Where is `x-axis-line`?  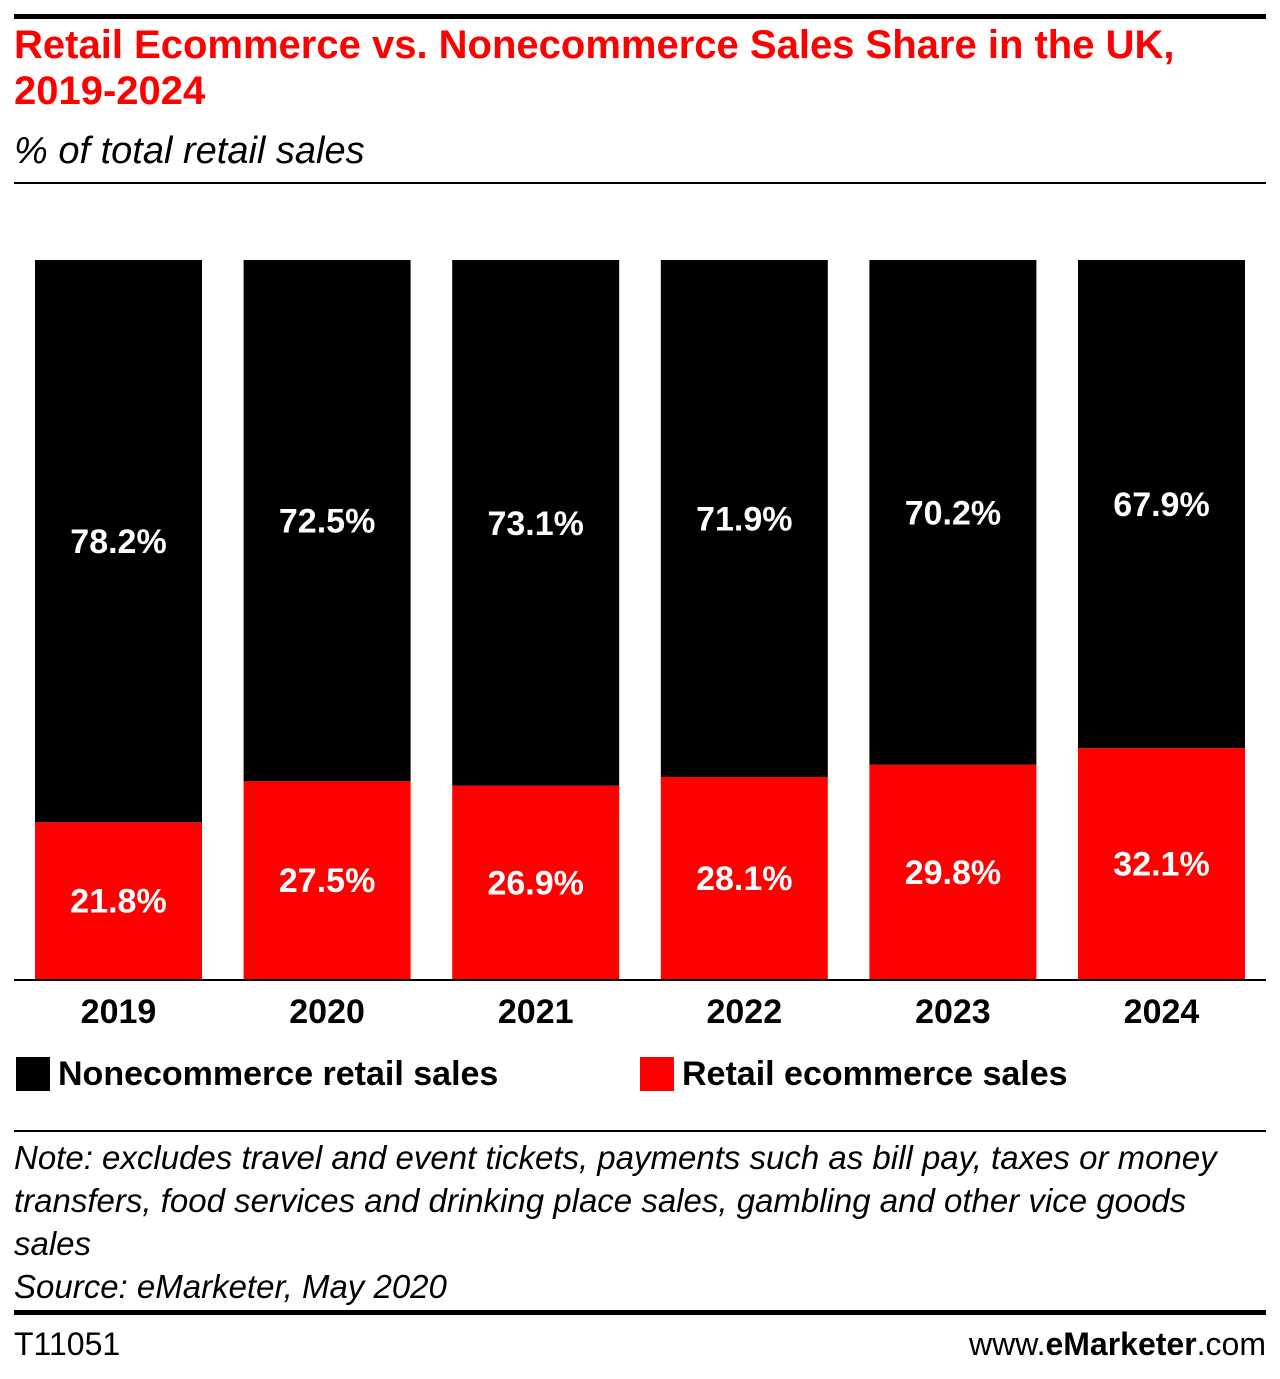
x-axis-line is located at coordinates (640, 980).